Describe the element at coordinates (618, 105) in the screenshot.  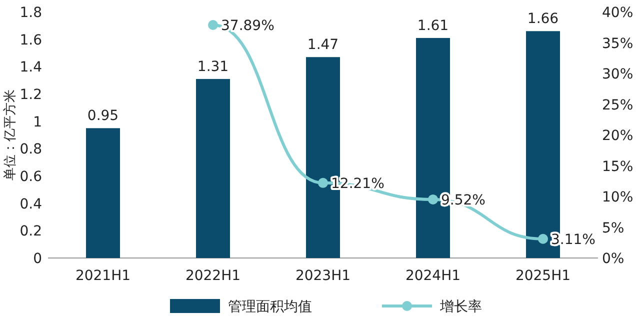
I see `y2-tick-label: 25%` at that location.